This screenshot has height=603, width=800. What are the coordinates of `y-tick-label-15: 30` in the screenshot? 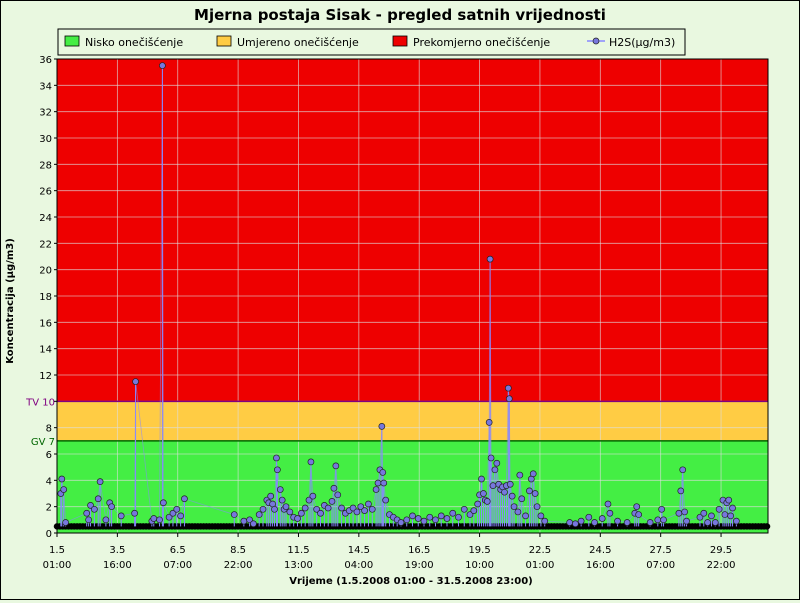 It's located at (45, 139).